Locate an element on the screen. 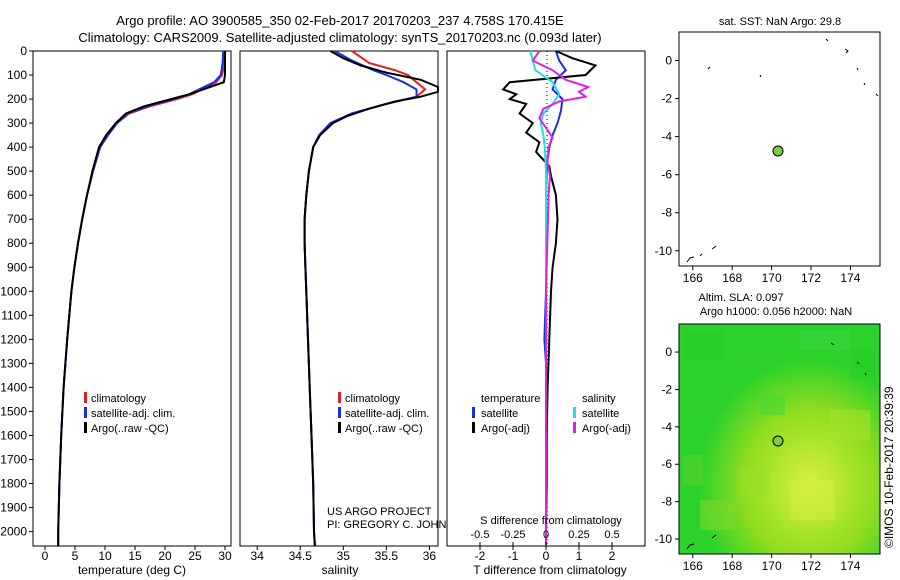 The image size is (900, 580). difference-series is located at coordinates (549, 298).